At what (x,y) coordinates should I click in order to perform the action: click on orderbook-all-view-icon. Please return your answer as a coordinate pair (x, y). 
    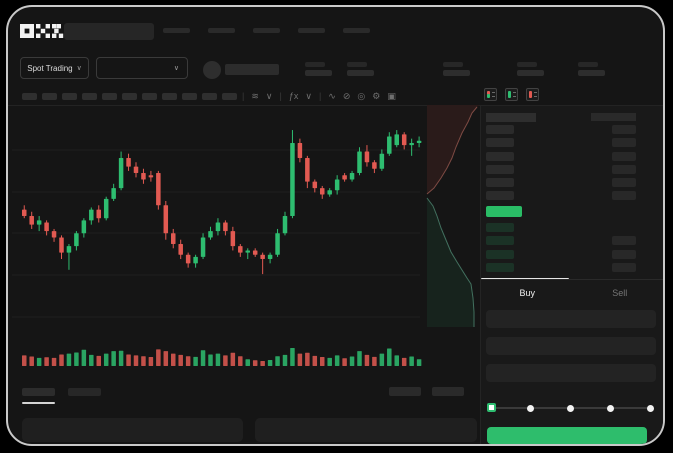
    Looking at the image, I should click on (490, 94).